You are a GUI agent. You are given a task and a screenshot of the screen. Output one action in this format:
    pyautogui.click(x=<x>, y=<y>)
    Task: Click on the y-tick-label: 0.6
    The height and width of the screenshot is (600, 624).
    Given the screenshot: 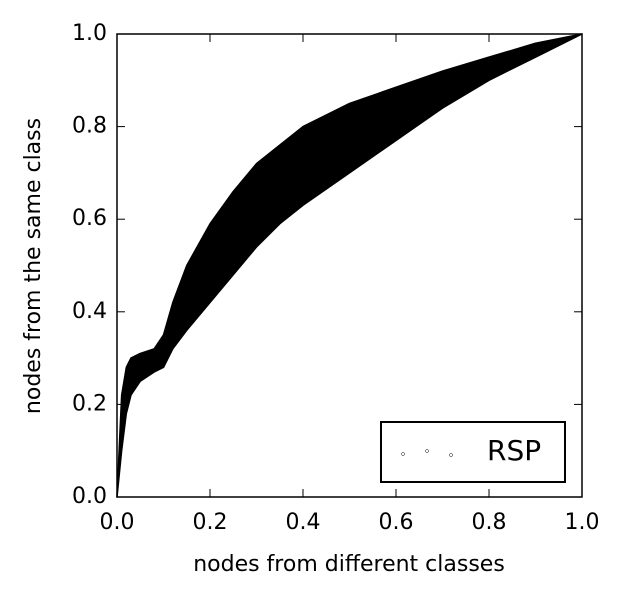 What is the action you would take?
    pyautogui.click(x=89, y=218)
    